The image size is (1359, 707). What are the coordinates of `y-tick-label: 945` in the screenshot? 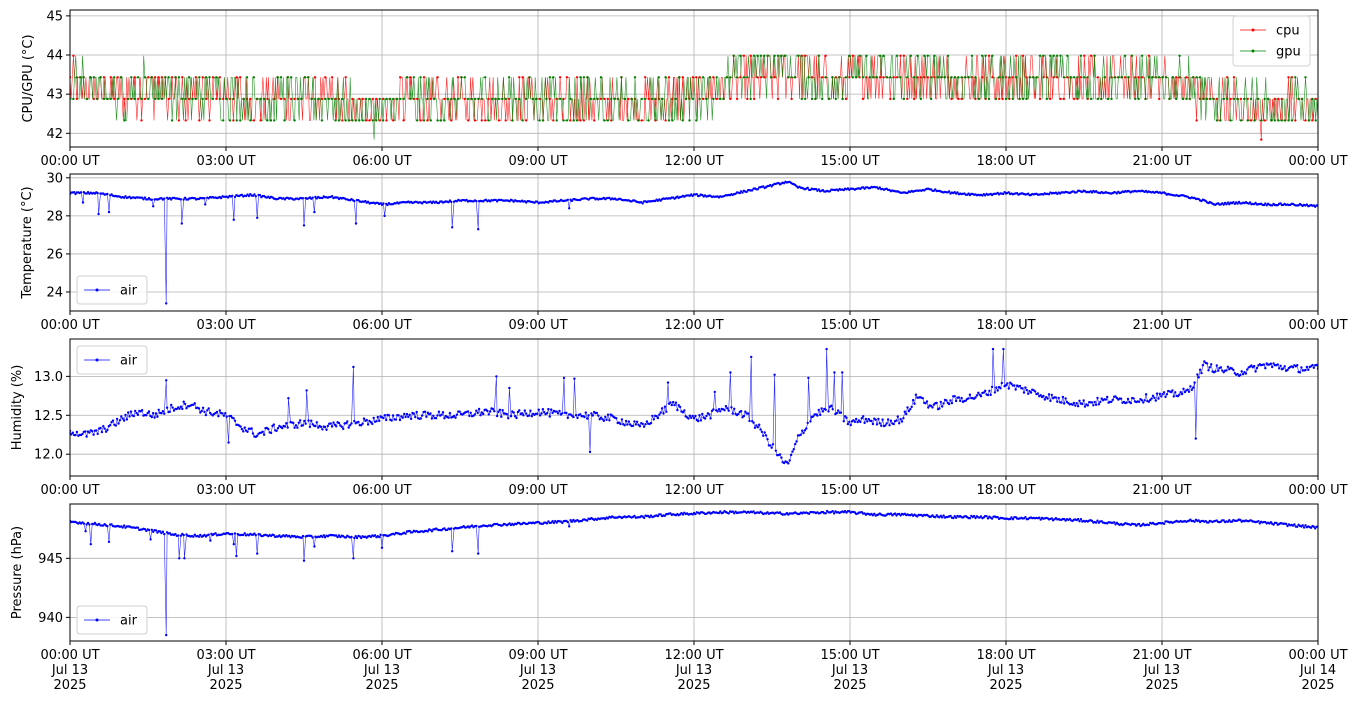 It's located at (50, 559).